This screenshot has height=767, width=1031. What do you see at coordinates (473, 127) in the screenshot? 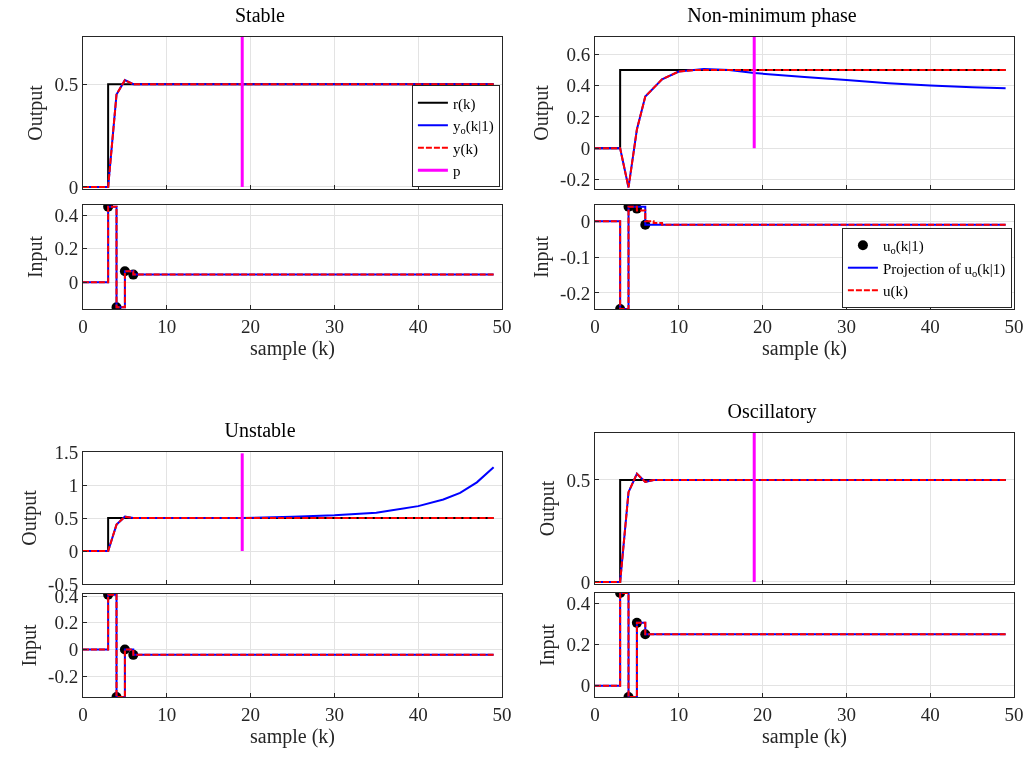
I see `legend-label: y$_{o}$(k|1)` at bounding box center [473, 127].